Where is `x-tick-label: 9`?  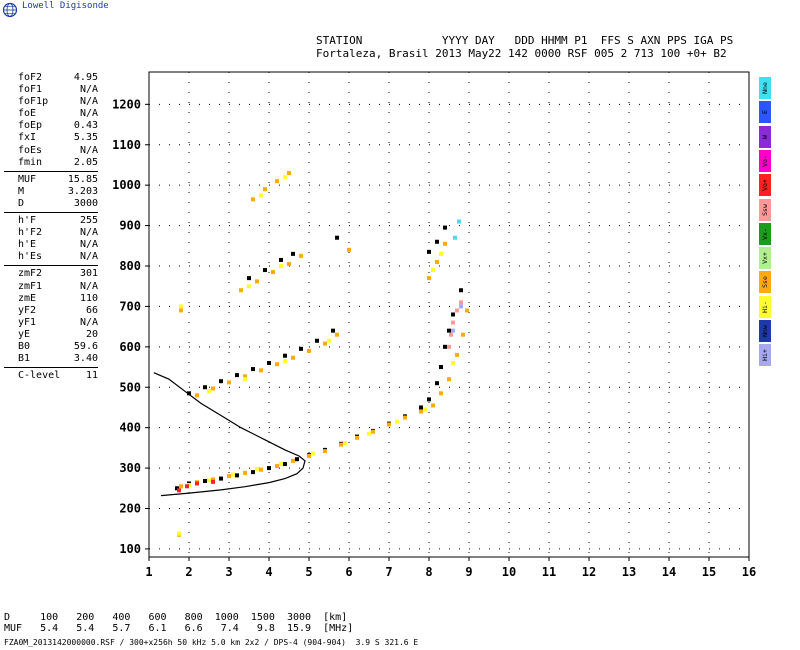
x-tick-label: 9 is located at coordinates (468, 572).